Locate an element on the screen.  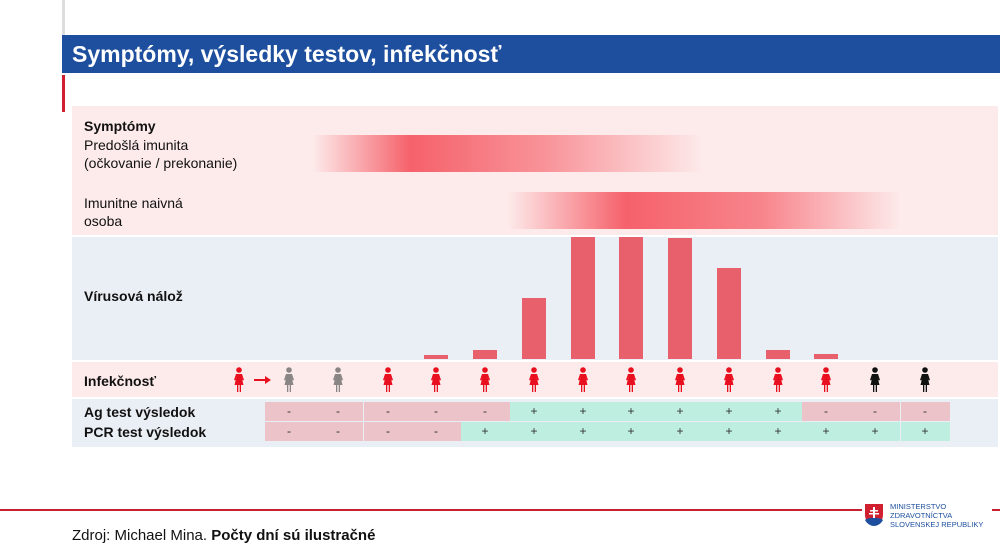
coat-of-arms-icon is located at coordinates (874, 515).